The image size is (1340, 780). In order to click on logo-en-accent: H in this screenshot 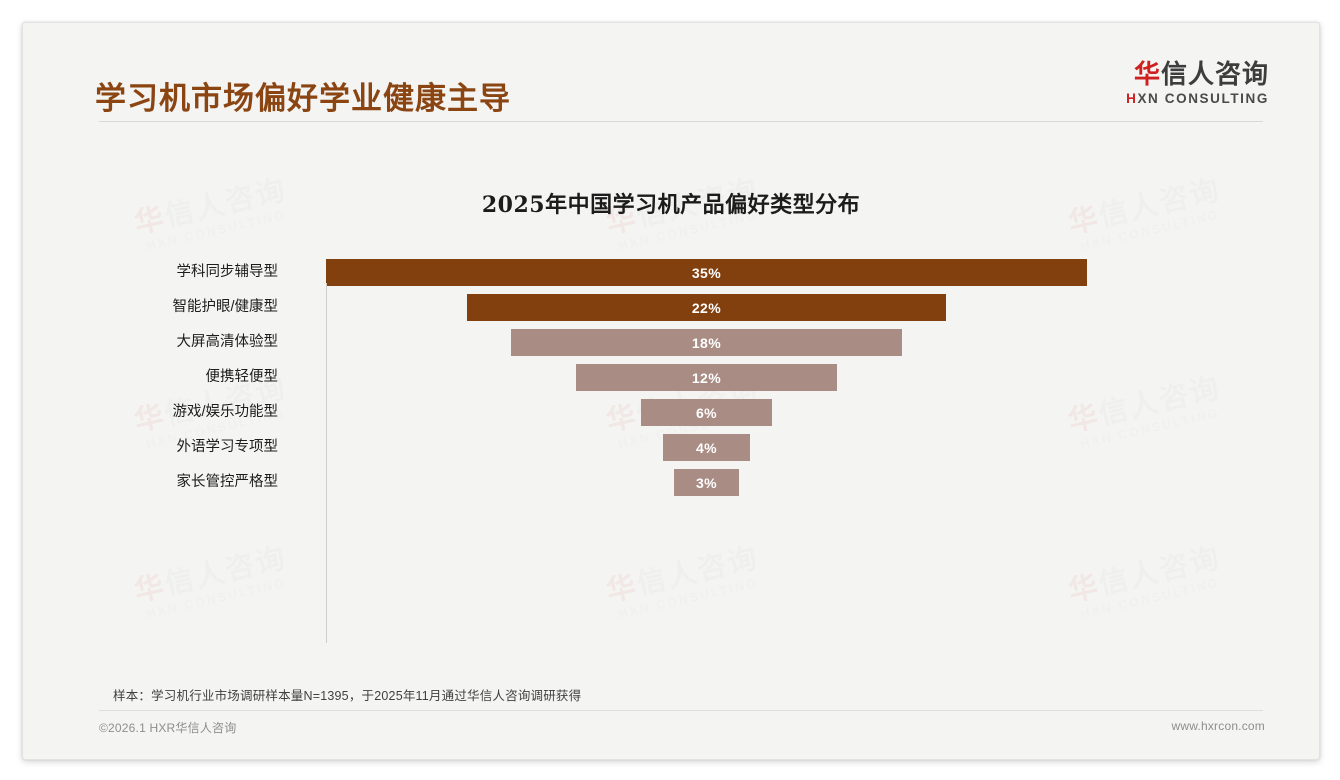, I will do `click(1132, 99)`.